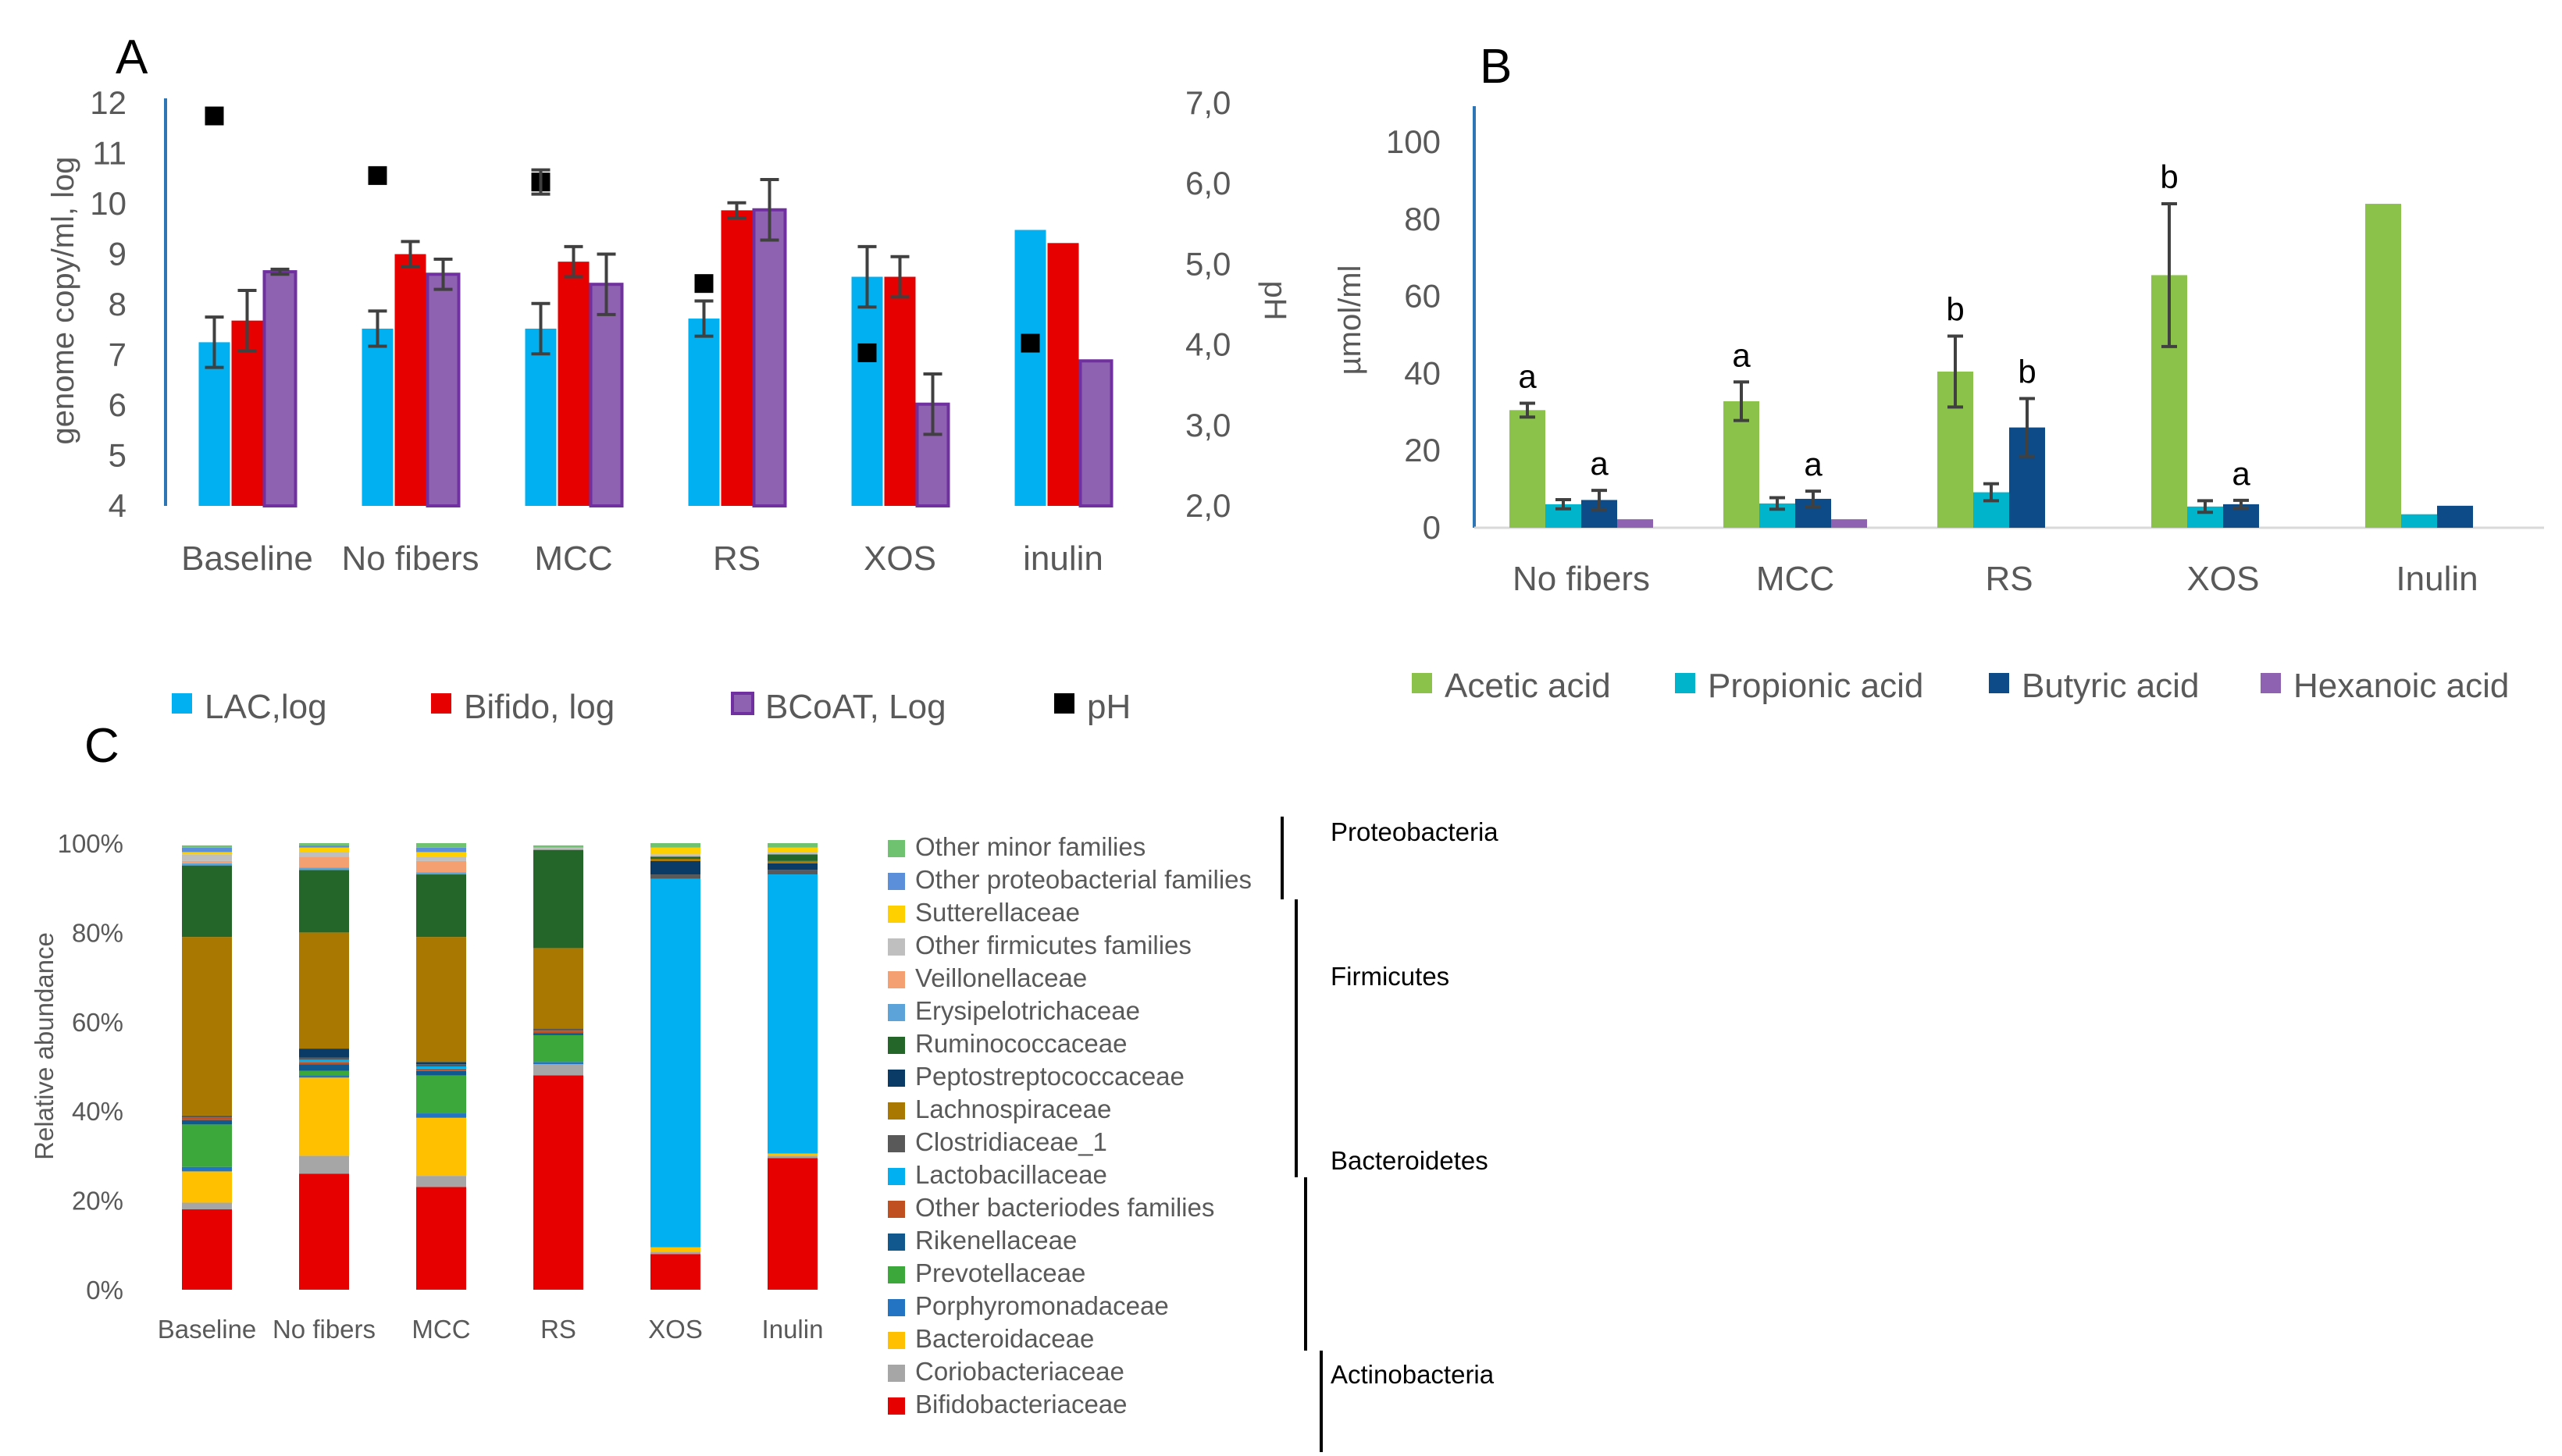  Describe the element at coordinates (1432, 527) in the screenshot. I see `panel-b-ytick: 0` at that location.